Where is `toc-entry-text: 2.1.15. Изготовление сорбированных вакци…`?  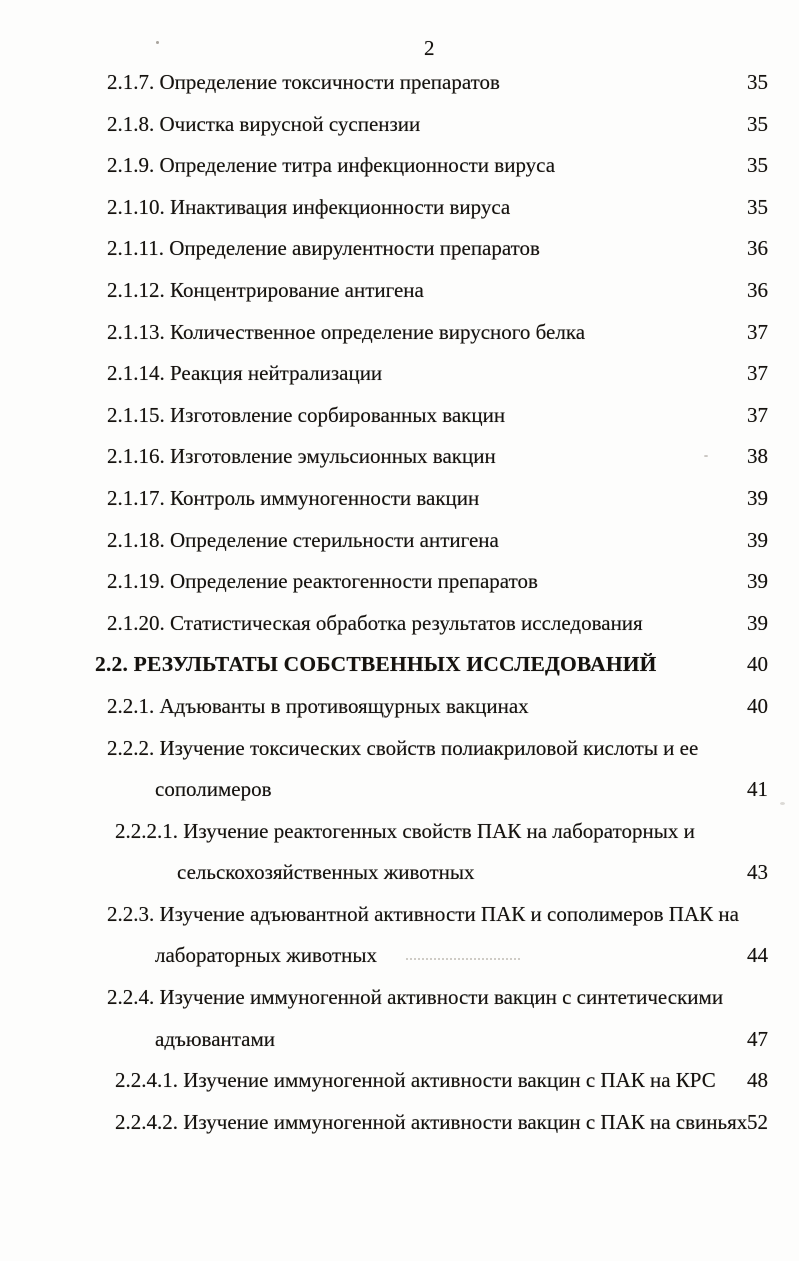
toc-entry-text: 2.1.15. Изготовление сорбированных вакци… is located at coordinates (363, 416).